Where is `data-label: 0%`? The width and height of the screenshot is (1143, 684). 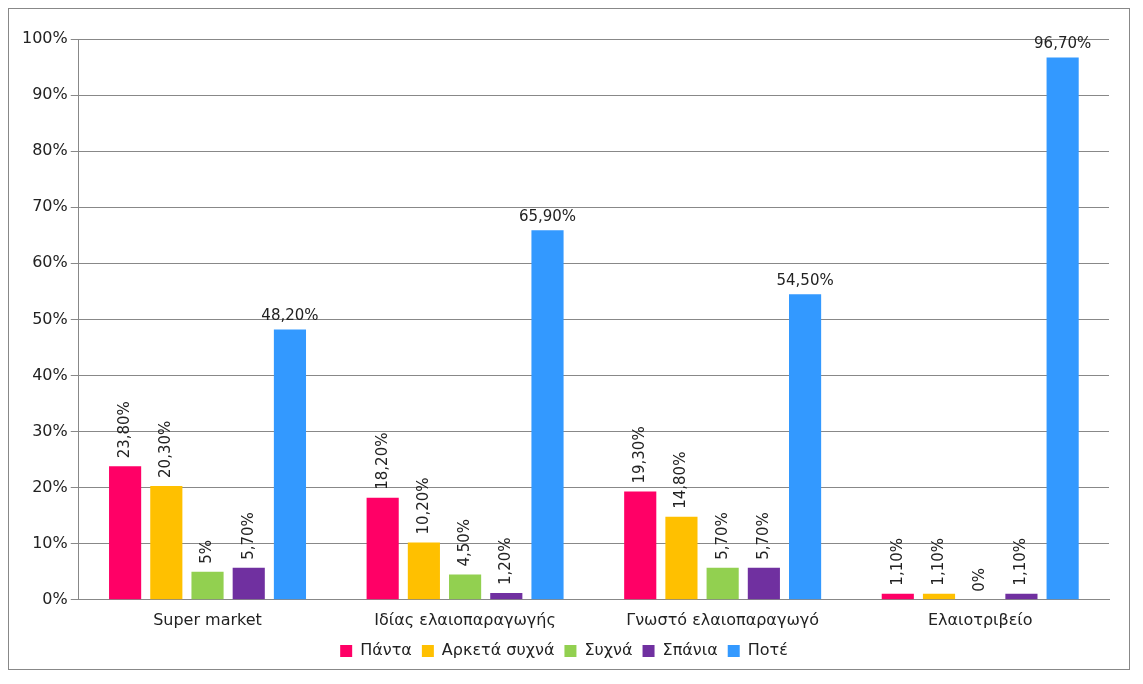
data-label: 0% is located at coordinates (979, 580).